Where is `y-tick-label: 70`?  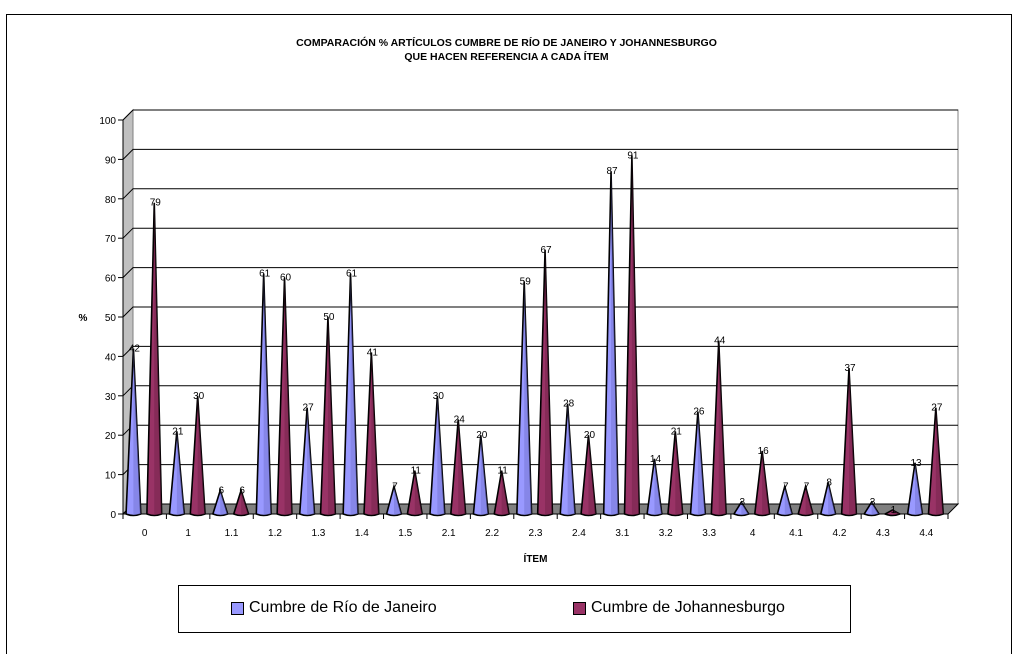 y-tick-label: 70 is located at coordinates (111, 239).